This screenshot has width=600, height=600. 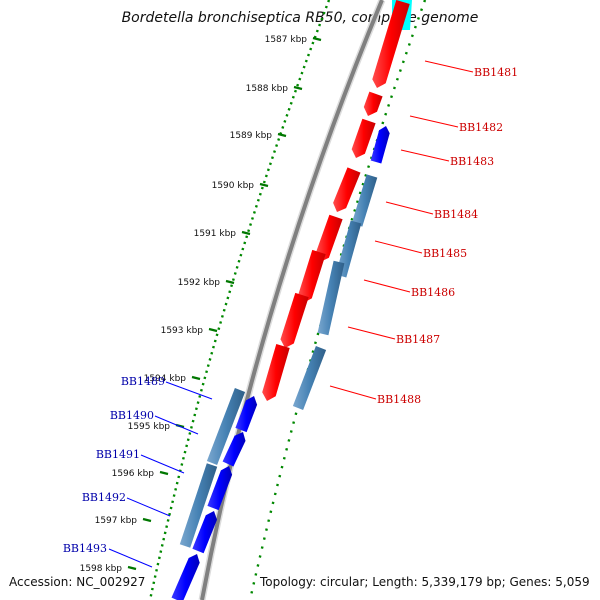 What do you see at coordinates (399, 399) in the screenshot?
I see `gene-label-bb1488: BB1488` at bounding box center [399, 399].